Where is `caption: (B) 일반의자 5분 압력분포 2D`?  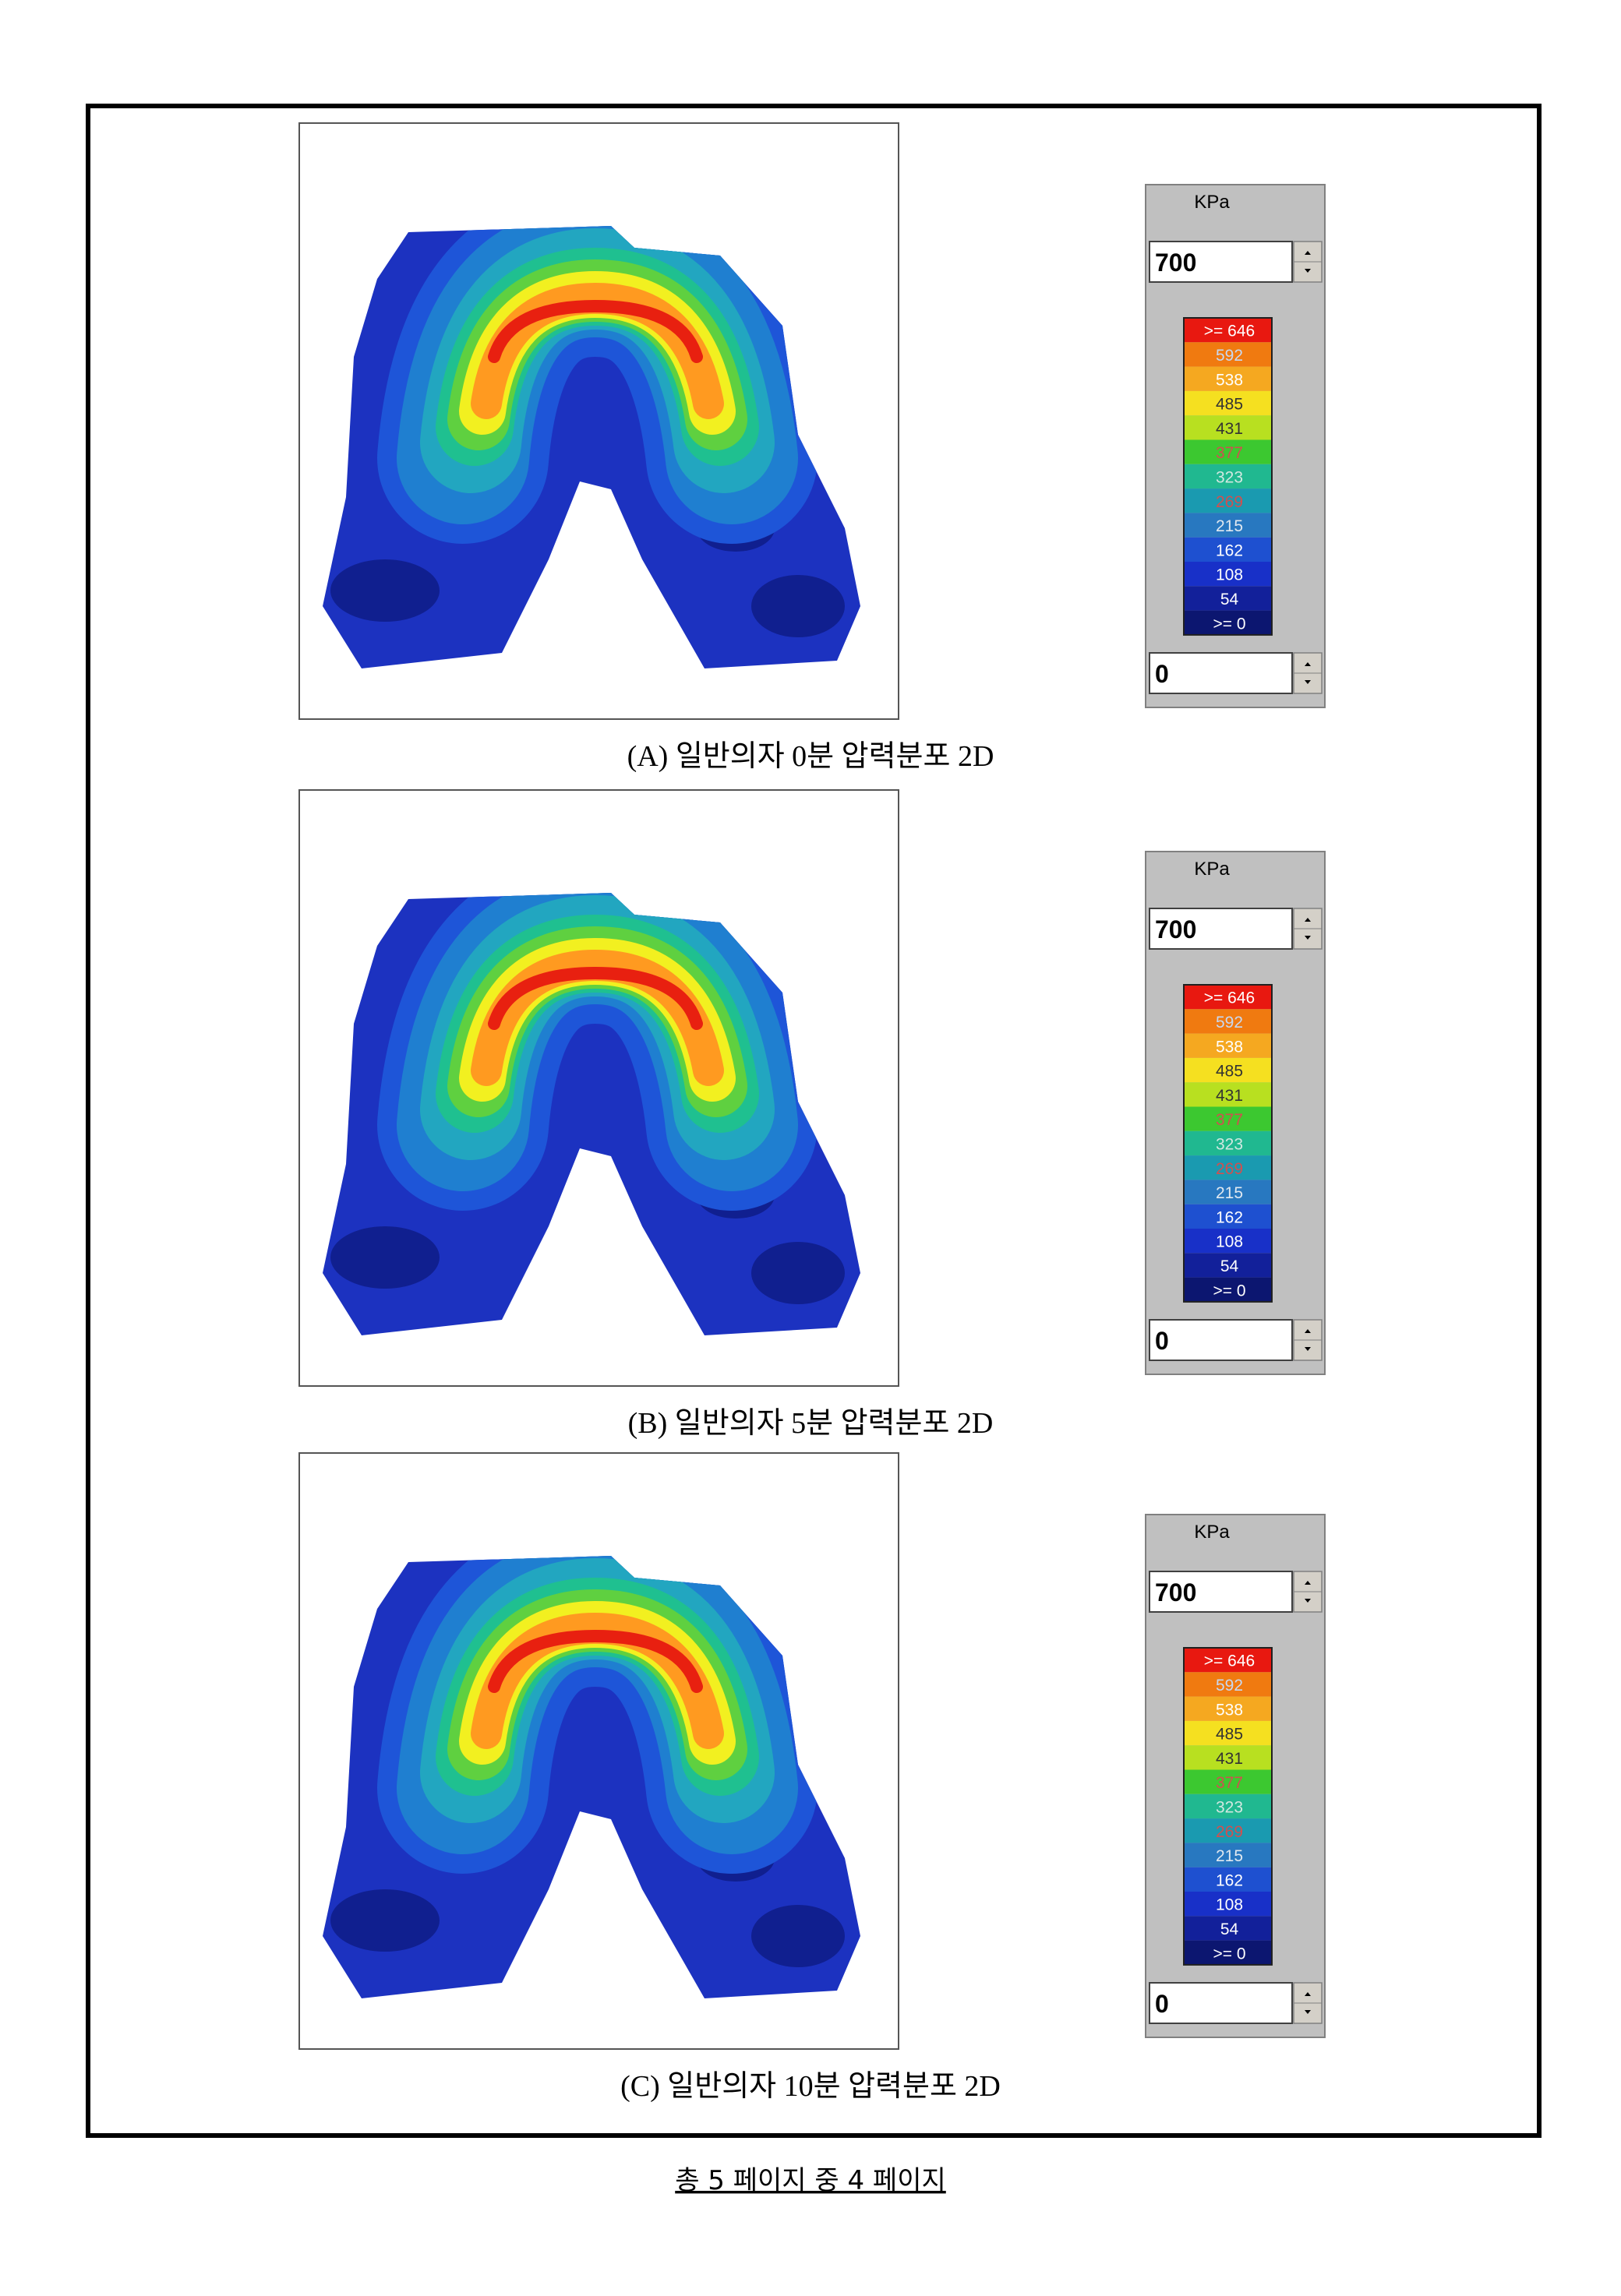
caption: (B) 일반의자 5분 압력분포 2D is located at coordinates (811, 1423).